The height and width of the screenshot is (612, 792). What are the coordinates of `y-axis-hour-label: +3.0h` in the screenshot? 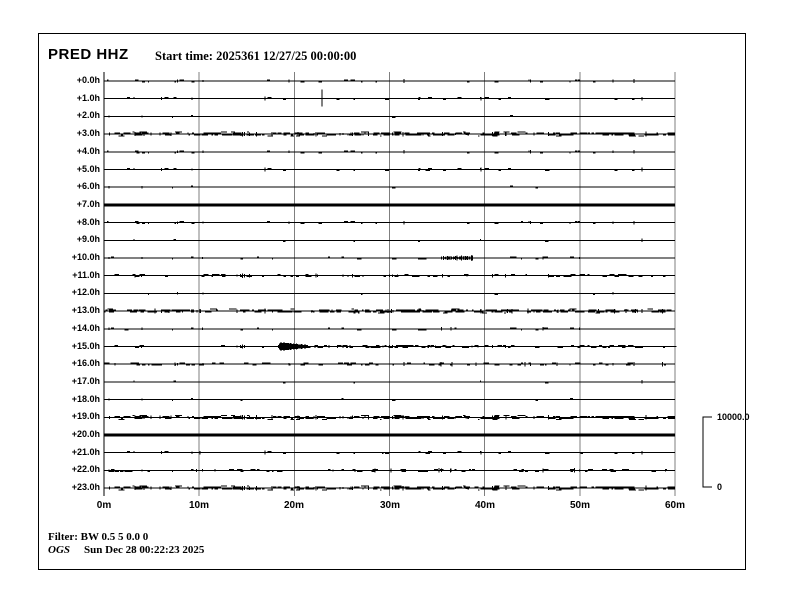 It's located at (88, 133).